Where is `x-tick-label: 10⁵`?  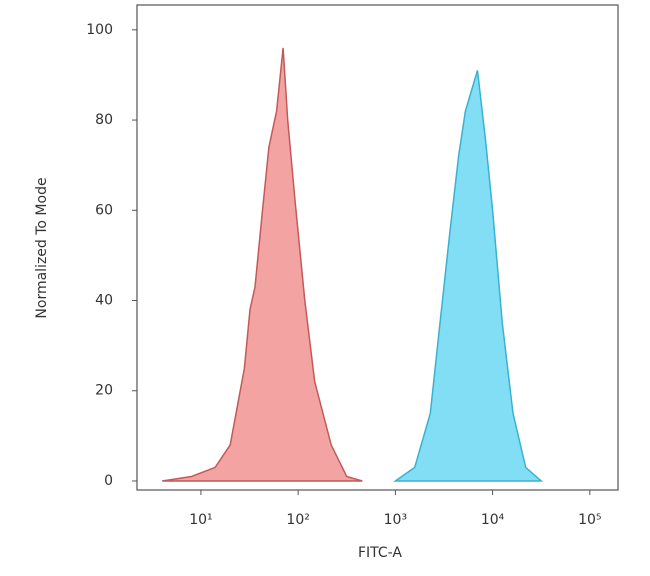
x-tick-label: 10⁵ is located at coordinates (589, 520).